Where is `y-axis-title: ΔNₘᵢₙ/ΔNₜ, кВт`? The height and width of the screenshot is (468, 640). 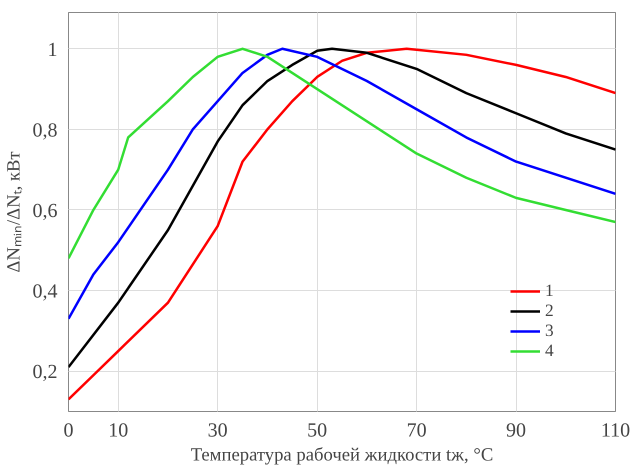
y-axis-title: ΔNₘᵢₙ/ΔNₜ, кВт is located at coordinates (14, 212).